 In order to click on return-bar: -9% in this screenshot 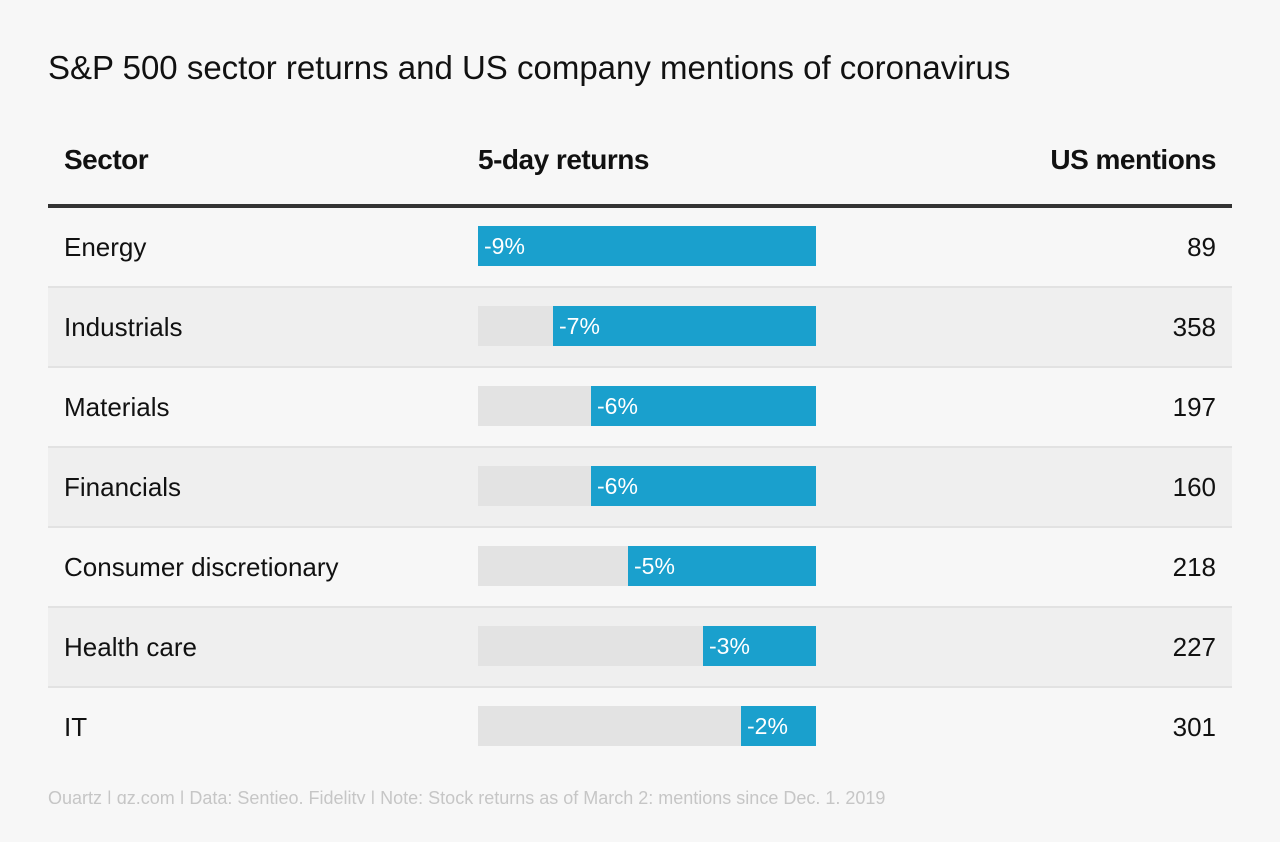, I will do `click(647, 246)`.